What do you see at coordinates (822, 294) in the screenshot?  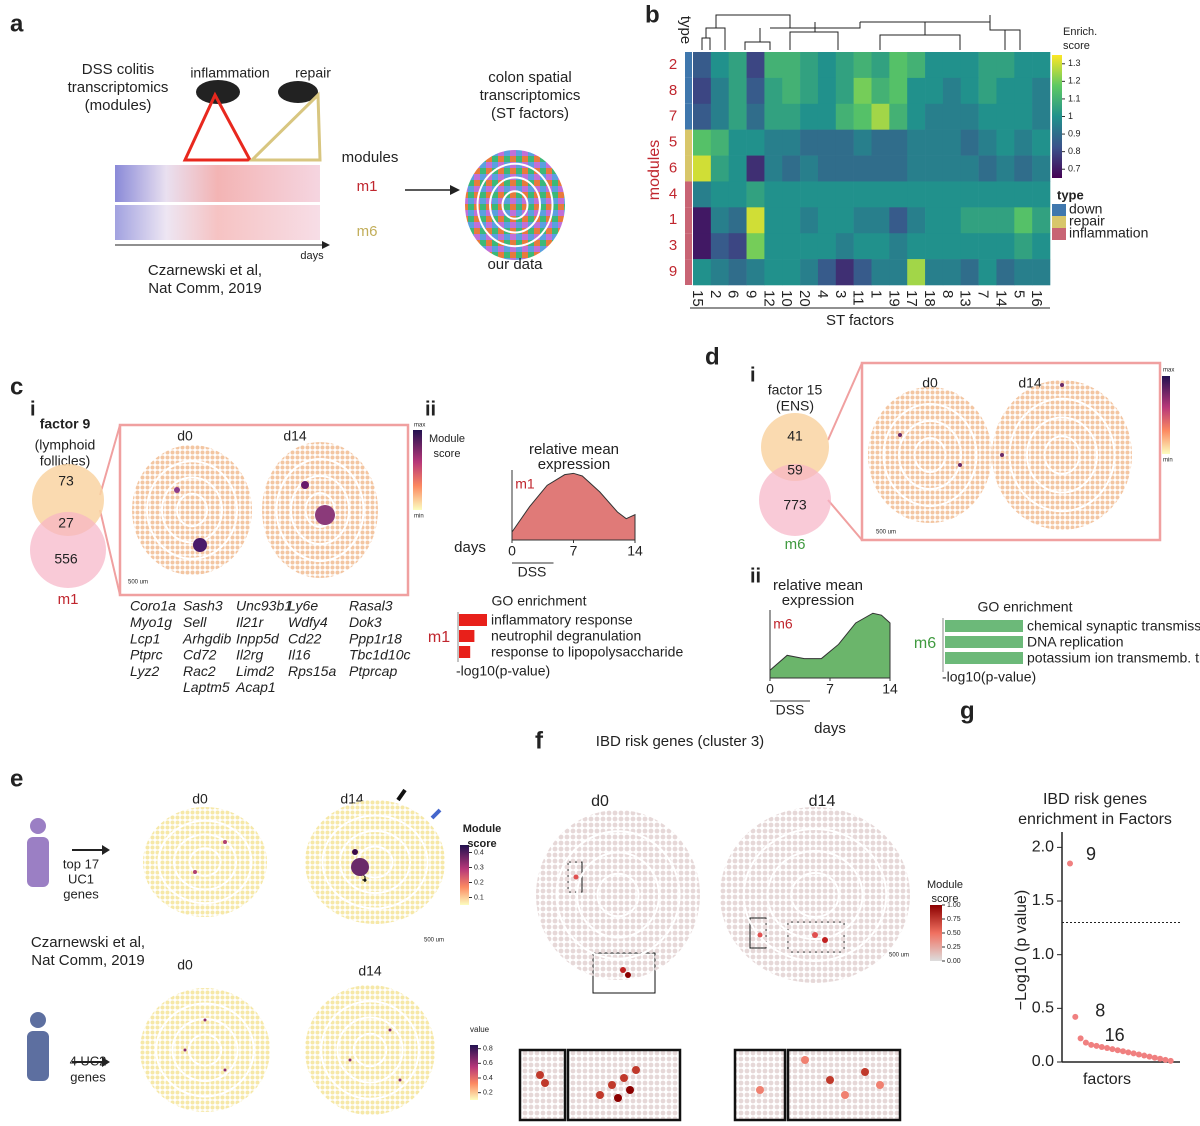 I see `column-label: 4` at bounding box center [822, 294].